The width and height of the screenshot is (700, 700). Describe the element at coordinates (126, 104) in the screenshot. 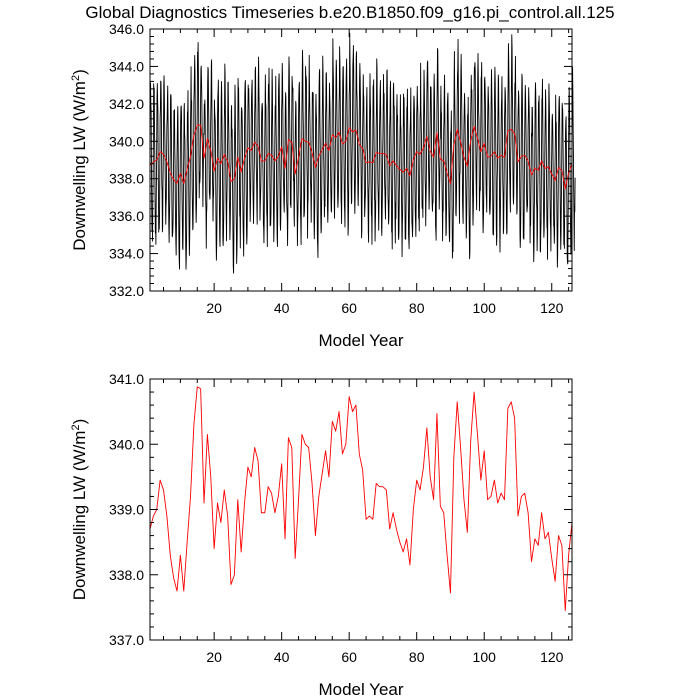

I see `y-tick-label: 342.0` at that location.